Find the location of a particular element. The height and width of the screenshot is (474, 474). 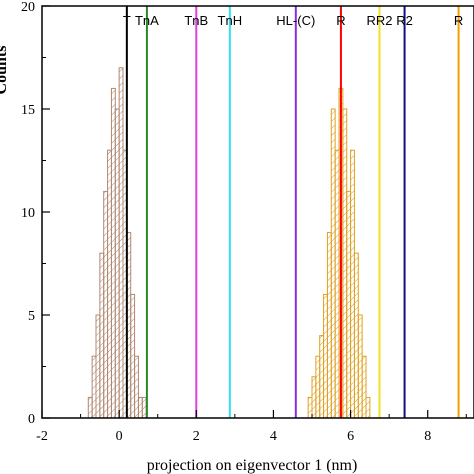

reference-line-labels: T TnA TnB TnH HL-(C) R RR2 R2 R is located at coordinates (293, 20).